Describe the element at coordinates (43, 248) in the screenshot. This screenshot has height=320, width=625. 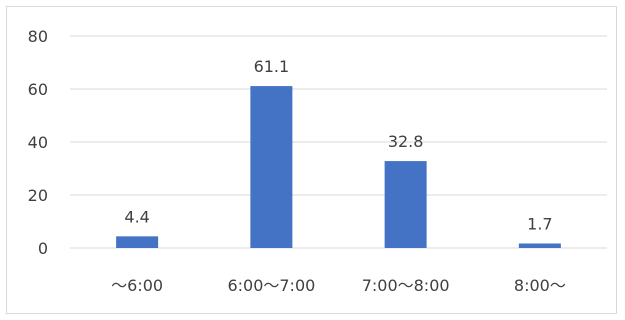
I see `y-tick-label: 0` at that location.